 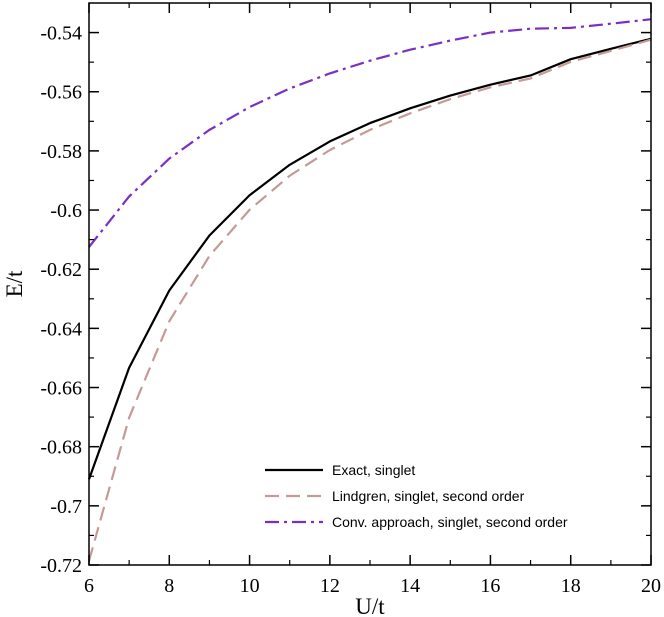 I want to click on y-tick-label: -0.54, so click(x=61, y=34).